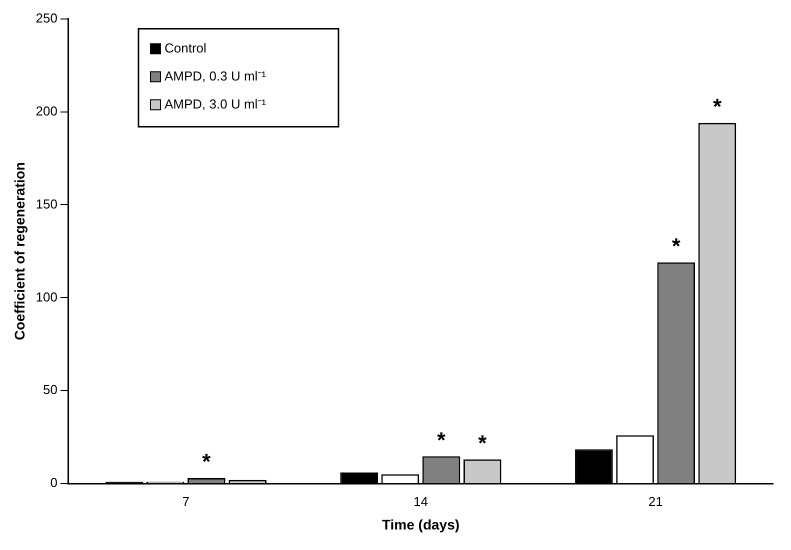 The image size is (791, 550). What do you see at coordinates (186, 501) in the screenshot?
I see `x-tick-label: 7` at bounding box center [186, 501].